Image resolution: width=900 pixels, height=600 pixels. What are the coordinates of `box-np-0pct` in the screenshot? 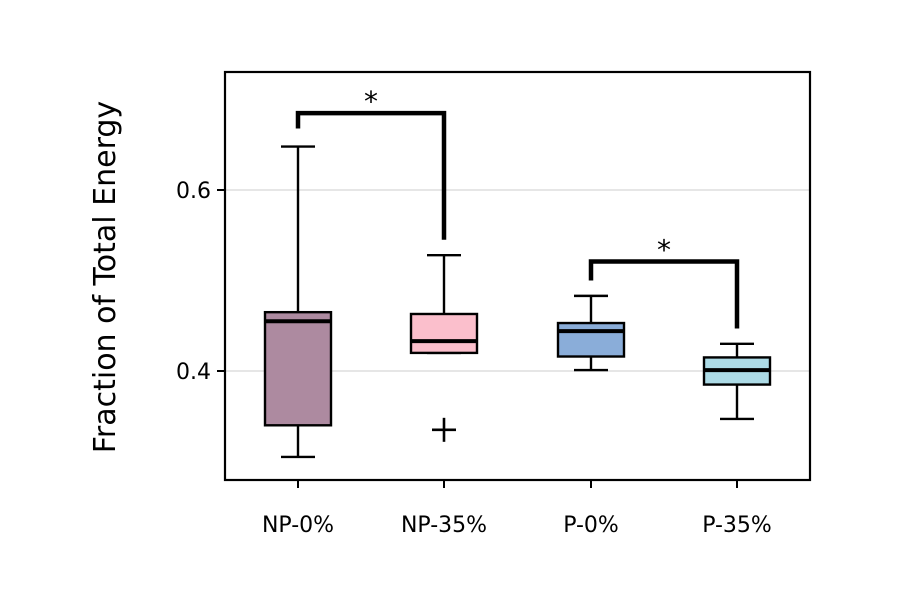 It's located at (298, 302).